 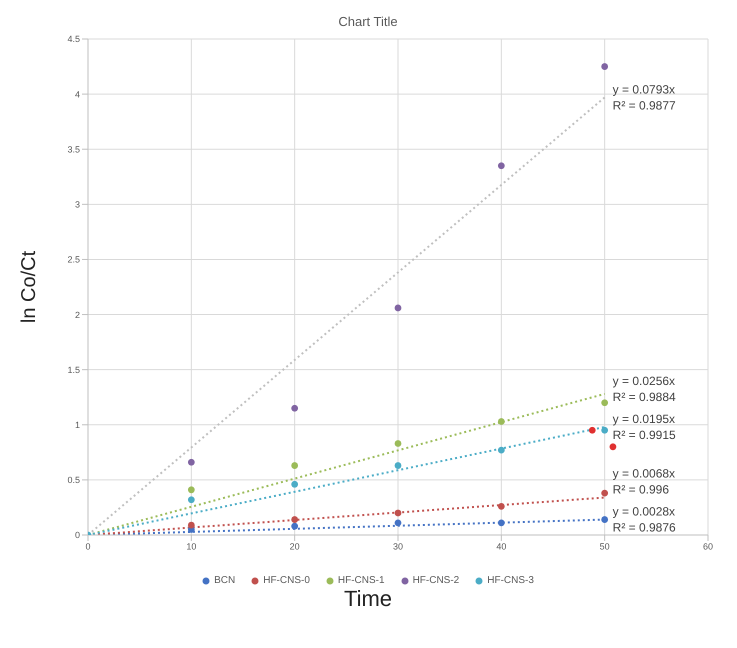 What do you see at coordinates (73, 149) in the screenshot?
I see `y-tick-label: 3.5` at bounding box center [73, 149].